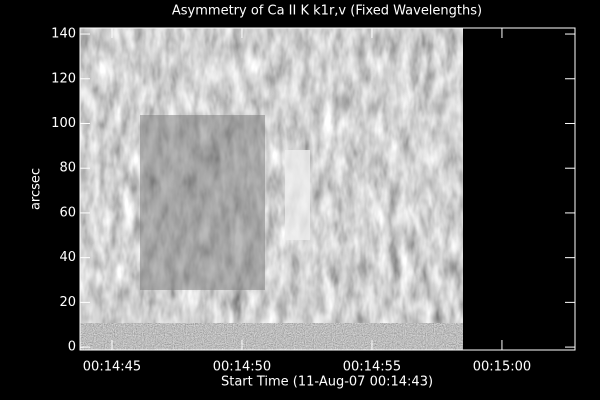 This screenshot has height=400, width=600. What do you see at coordinates (67, 302) in the screenshot?
I see `y-tick-label: 20` at bounding box center [67, 302].